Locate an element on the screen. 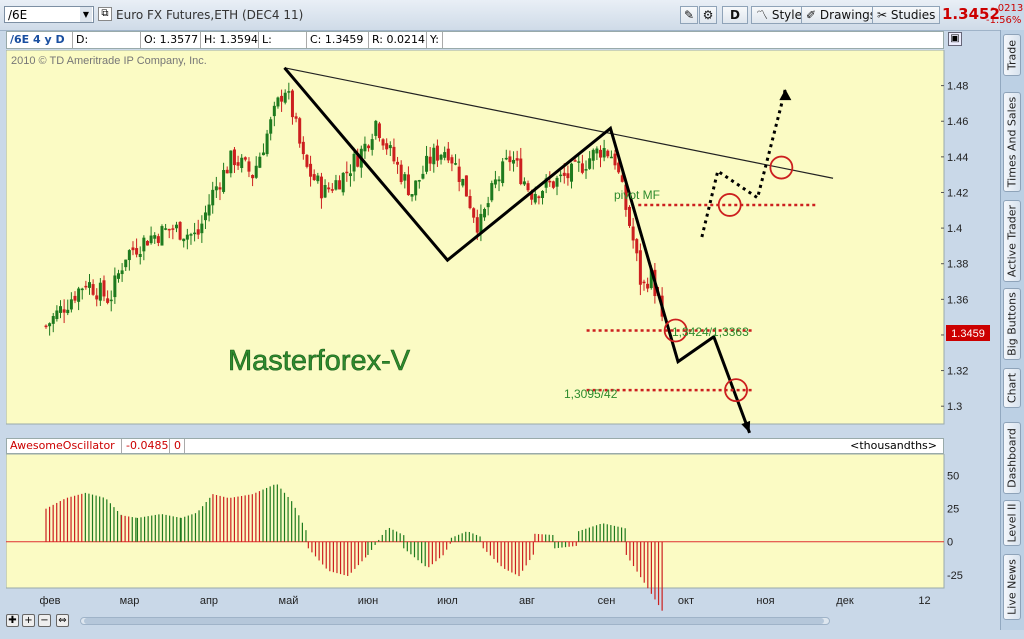 This screenshot has width=1024, height=639. period-d-button: D is located at coordinates (735, 15).